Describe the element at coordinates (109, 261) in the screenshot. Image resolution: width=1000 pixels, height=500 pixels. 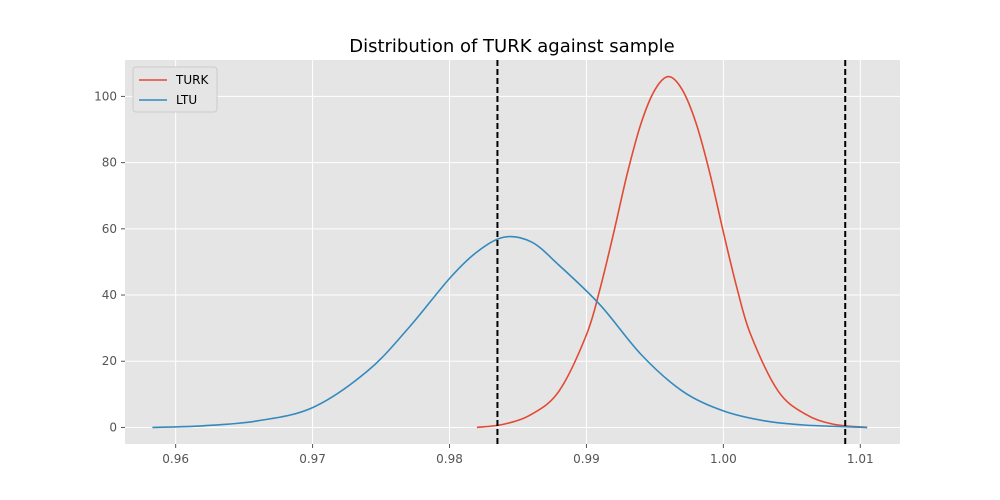
I see `y-axis: 0 20 40 60 80 100` at that location.